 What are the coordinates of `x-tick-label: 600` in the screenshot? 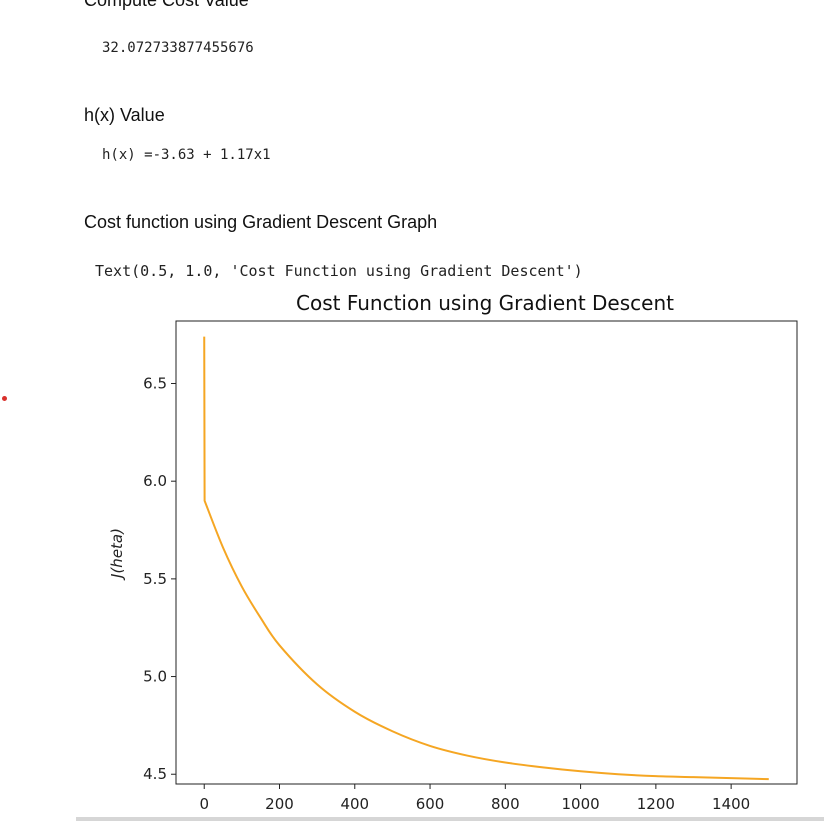 It's located at (430, 804).